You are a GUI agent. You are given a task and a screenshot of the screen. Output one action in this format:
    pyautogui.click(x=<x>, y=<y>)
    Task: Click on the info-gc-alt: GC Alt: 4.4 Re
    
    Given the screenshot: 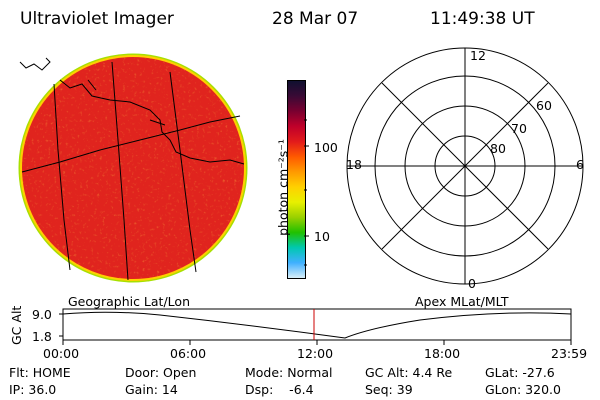 What is the action you would take?
    pyautogui.click(x=409, y=372)
    